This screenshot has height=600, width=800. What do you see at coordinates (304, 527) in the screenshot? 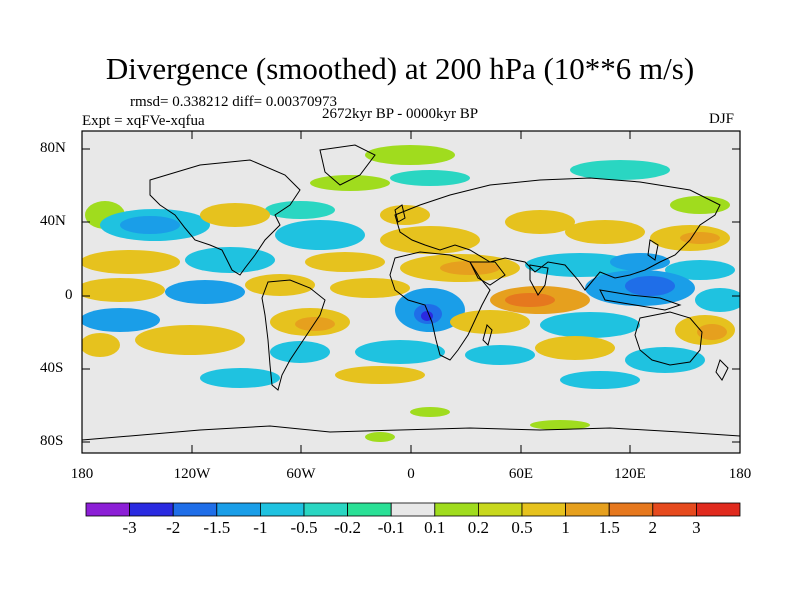
I see `colorbar-label: -0.5` at bounding box center [304, 527].